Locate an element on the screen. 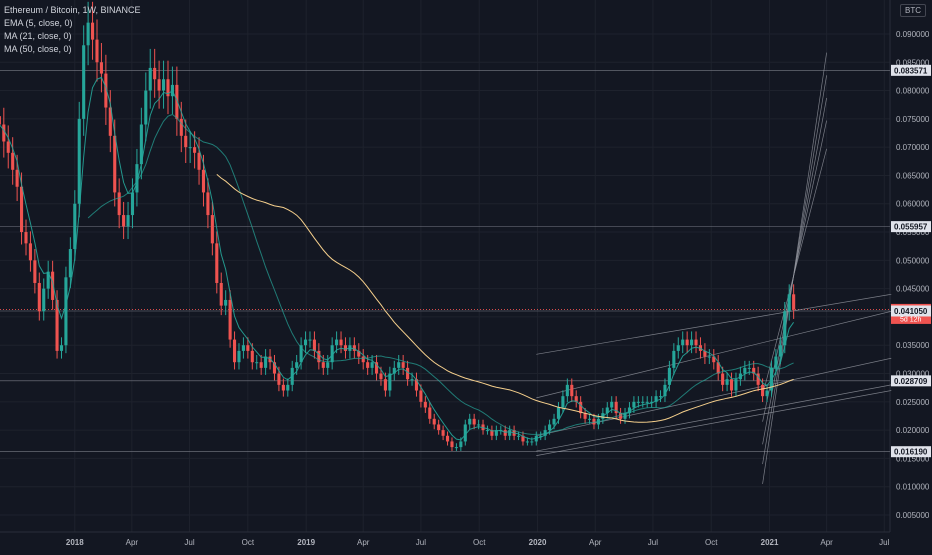 Image resolution: width=932 pixels, height=555 pixels. legend-ema5: EMA (5, close, 0) is located at coordinates (38, 23).